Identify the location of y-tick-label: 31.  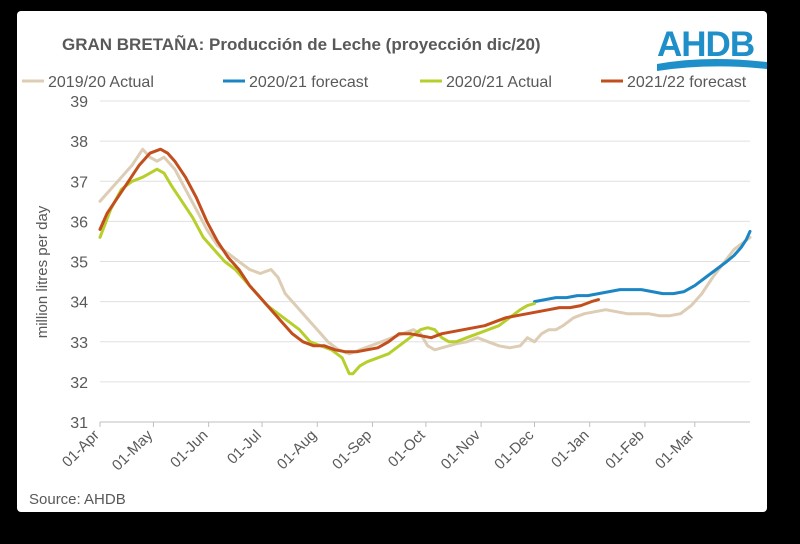
(79, 423).